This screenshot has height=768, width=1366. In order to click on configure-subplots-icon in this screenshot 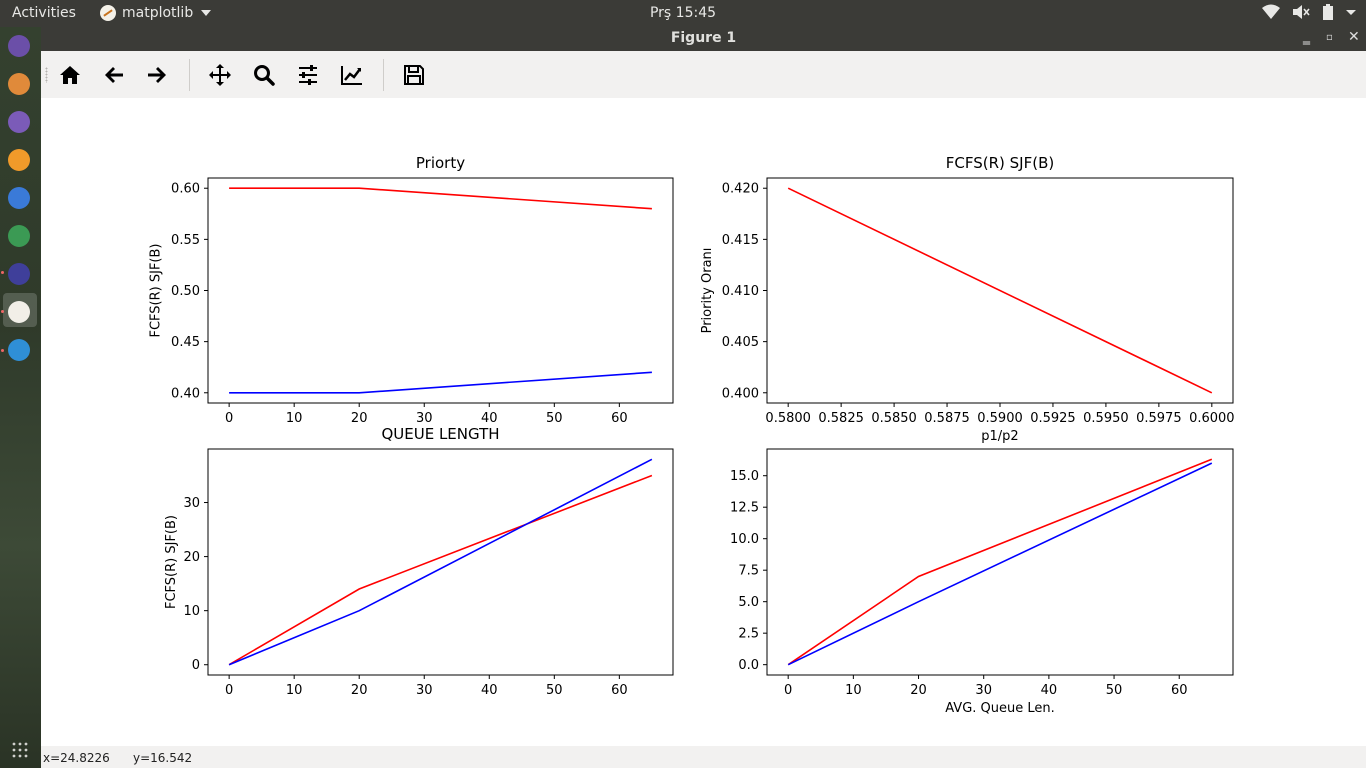, I will do `click(308, 75)`.